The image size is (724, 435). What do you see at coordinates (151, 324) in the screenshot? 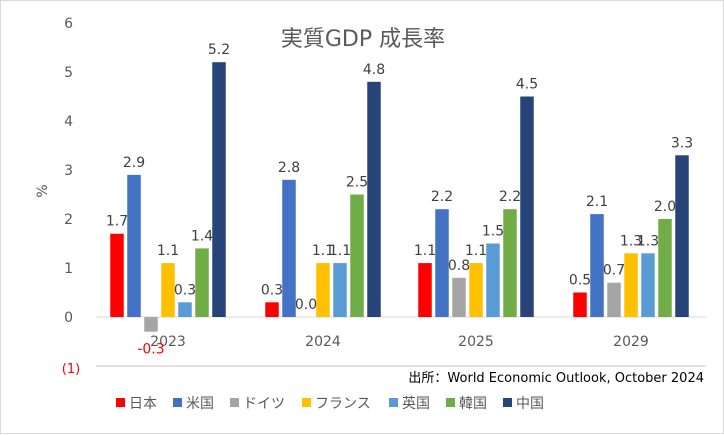
I see `bar-ドイツ-2023` at bounding box center [151, 324].